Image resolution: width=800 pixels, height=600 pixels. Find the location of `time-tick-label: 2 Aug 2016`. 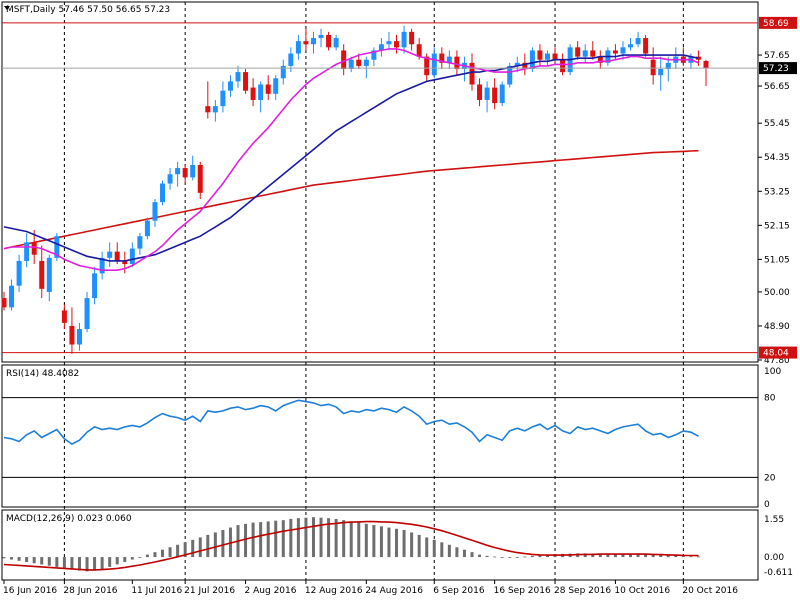

time-tick-label: 2 Aug 2016 is located at coordinates (271, 591).